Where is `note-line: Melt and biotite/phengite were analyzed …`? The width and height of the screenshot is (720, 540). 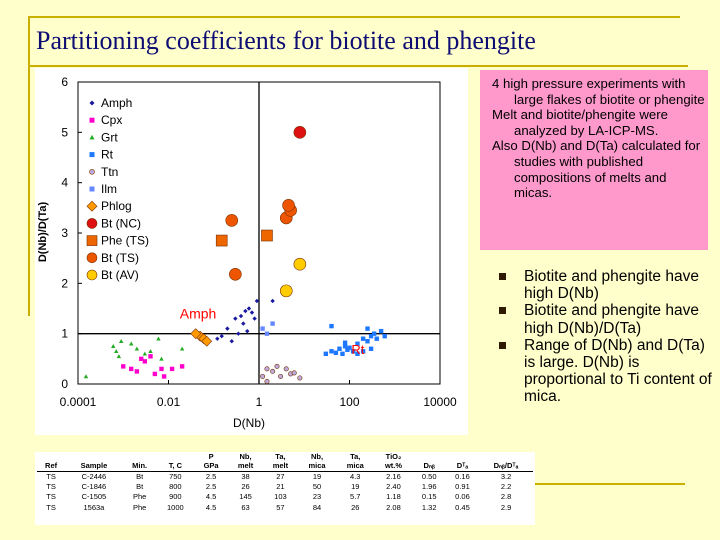
note-line: Melt and biotite/phengite were analyzed … is located at coordinates (580, 122).